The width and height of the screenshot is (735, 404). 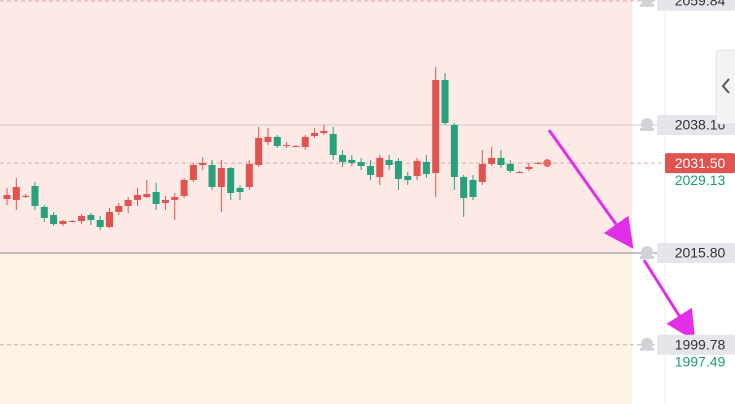 What do you see at coordinates (700, 4) in the screenshot?
I see `price-label: 2059.84` at bounding box center [700, 4].